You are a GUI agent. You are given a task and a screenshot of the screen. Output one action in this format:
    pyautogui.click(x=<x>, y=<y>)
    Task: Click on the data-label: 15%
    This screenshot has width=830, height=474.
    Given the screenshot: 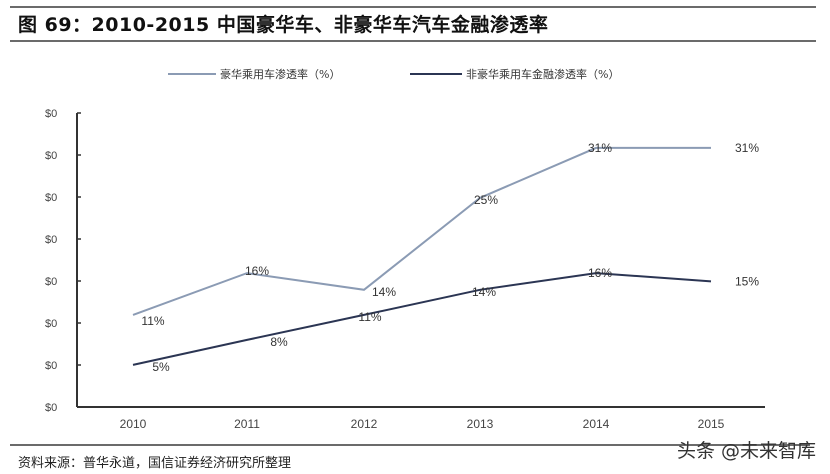 What is the action you would take?
    pyautogui.click(x=747, y=281)
    